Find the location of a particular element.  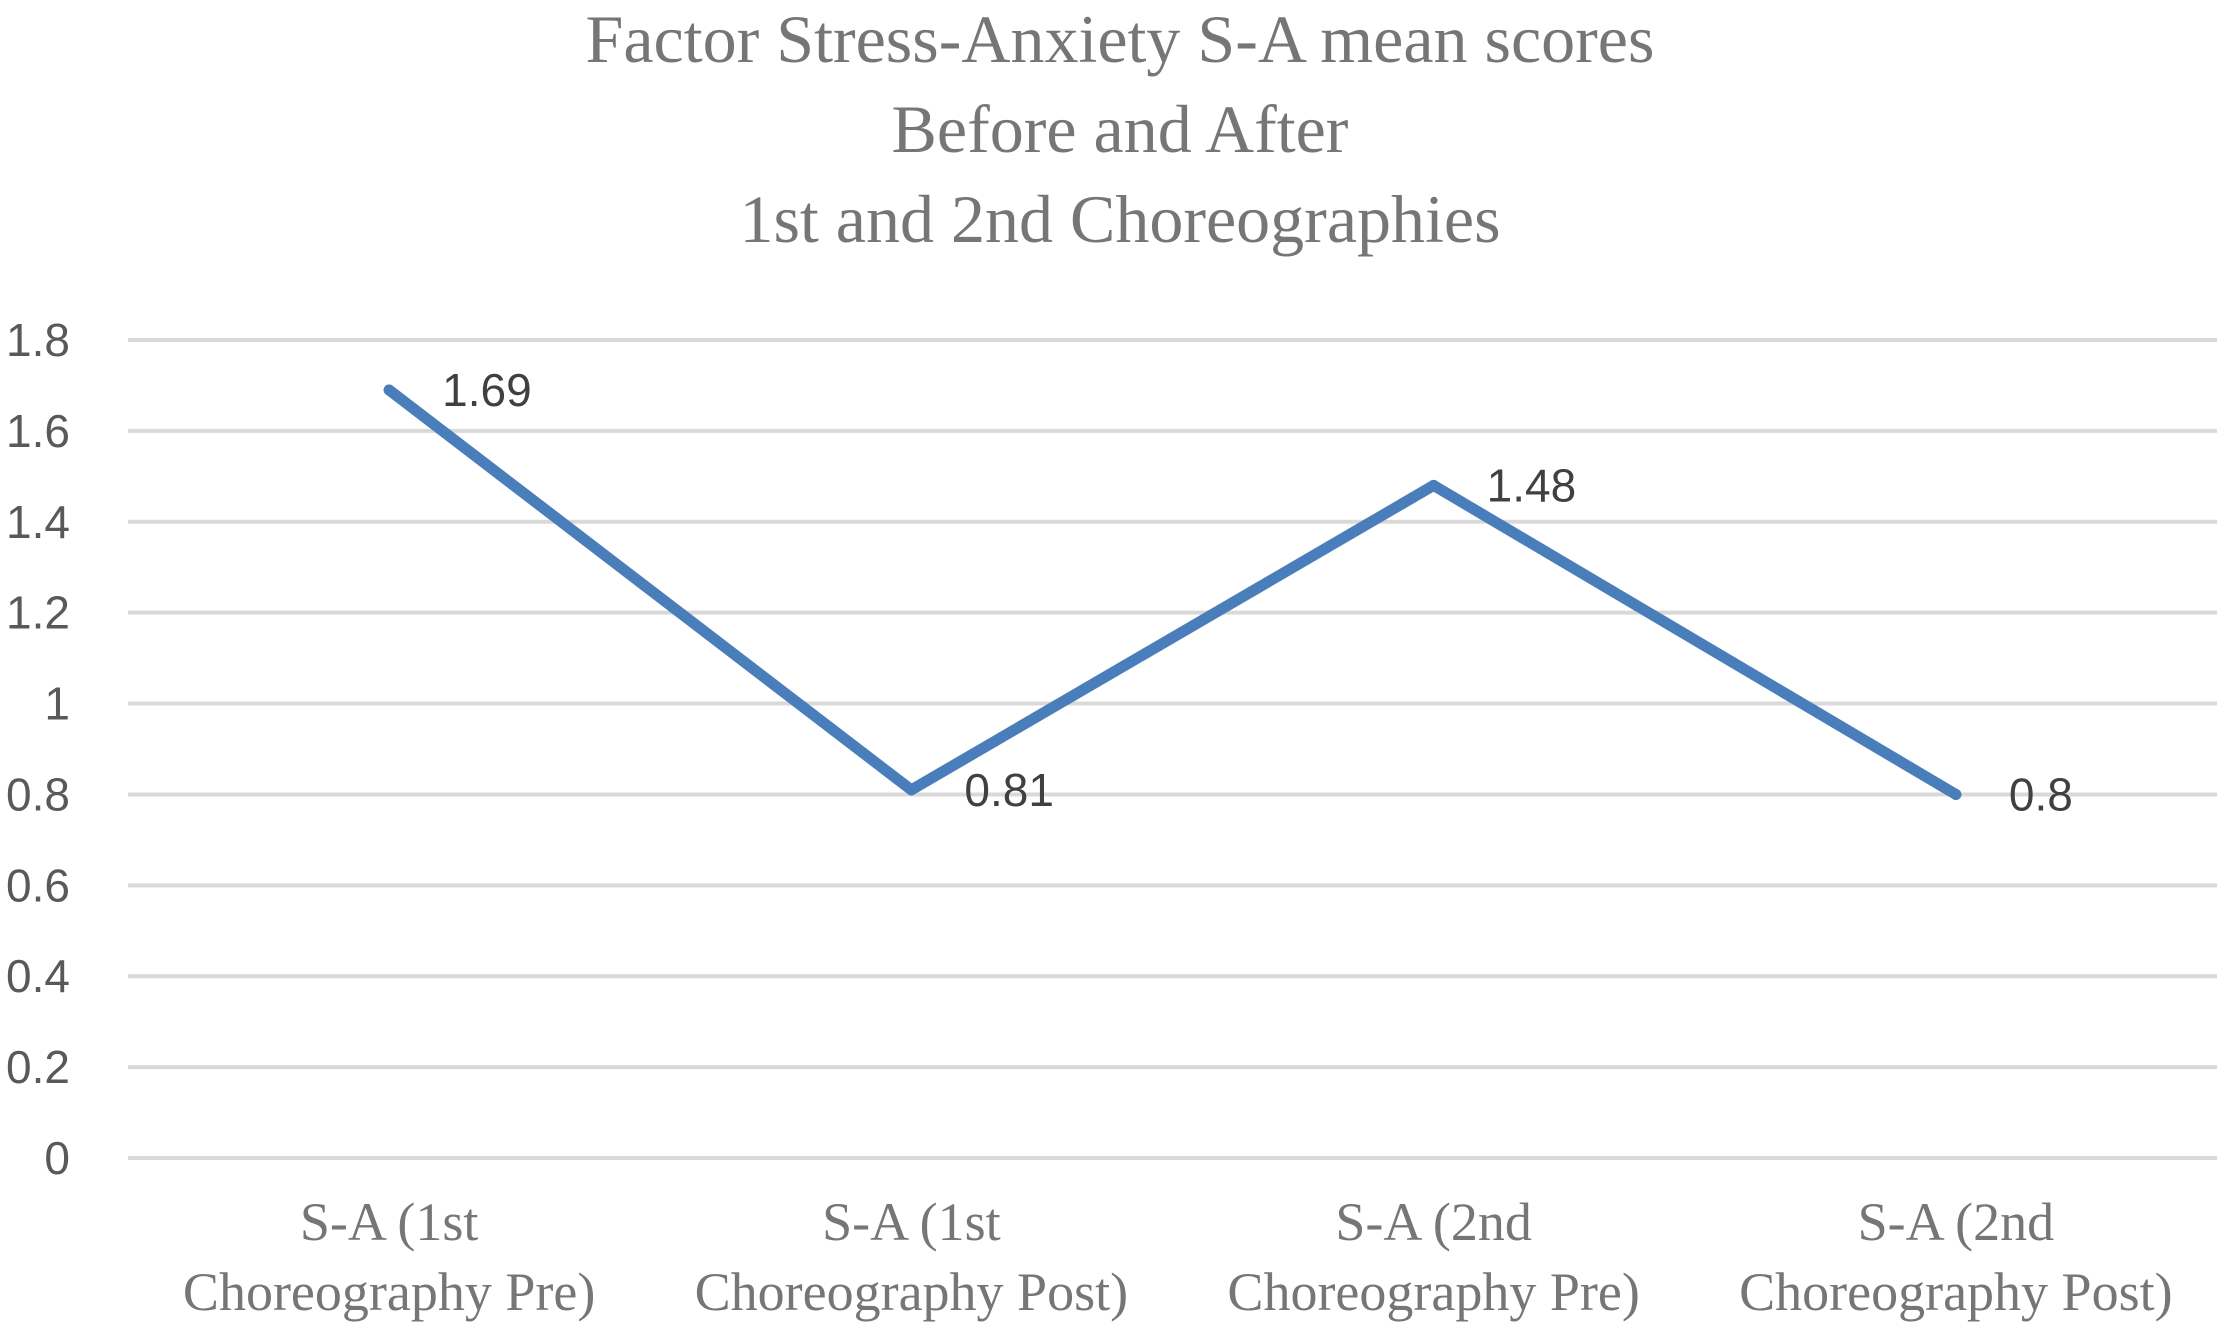

chart-title-line-3: 1st and 2nd Choreographies is located at coordinates (1119, 219).